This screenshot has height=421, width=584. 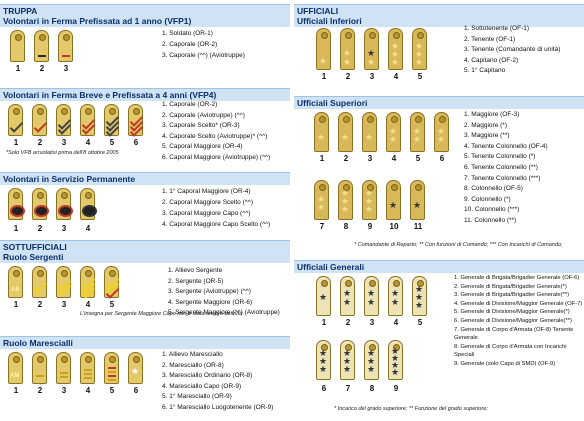 I want to click on rank-item: 1. Allievo Sergente, so click(x=195, y=270).